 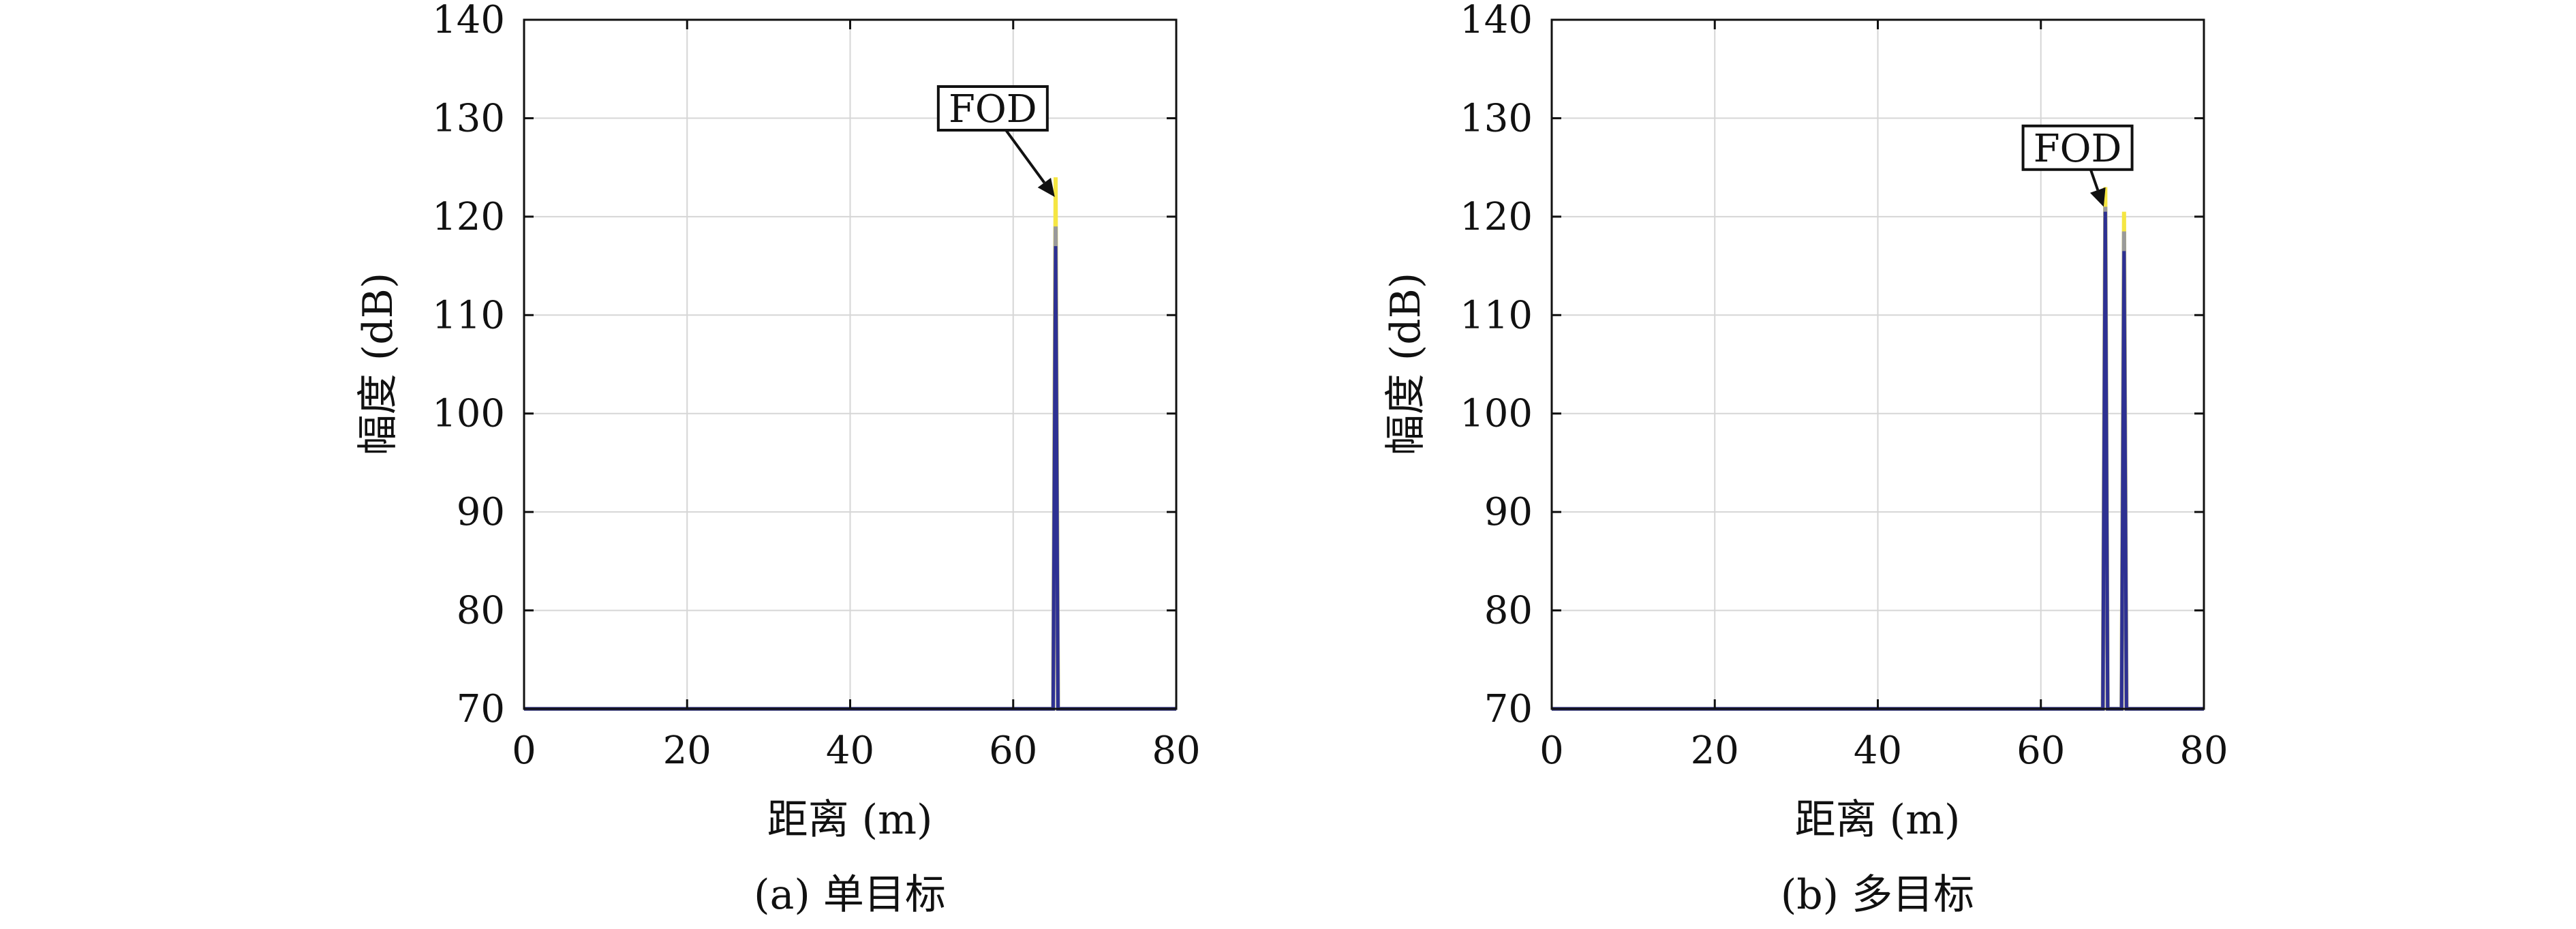 I want to click on panel-a-annotation: FOD, so click(x=996, y=141).